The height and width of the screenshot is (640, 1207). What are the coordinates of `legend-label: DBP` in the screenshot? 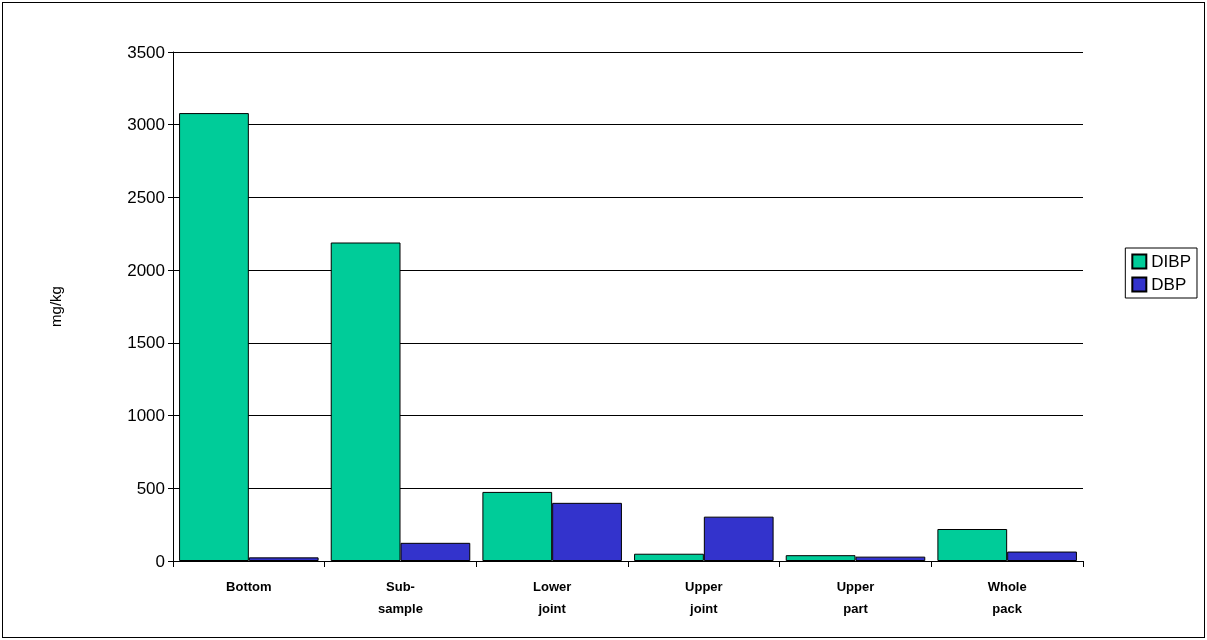 It's located at (1169, 284).